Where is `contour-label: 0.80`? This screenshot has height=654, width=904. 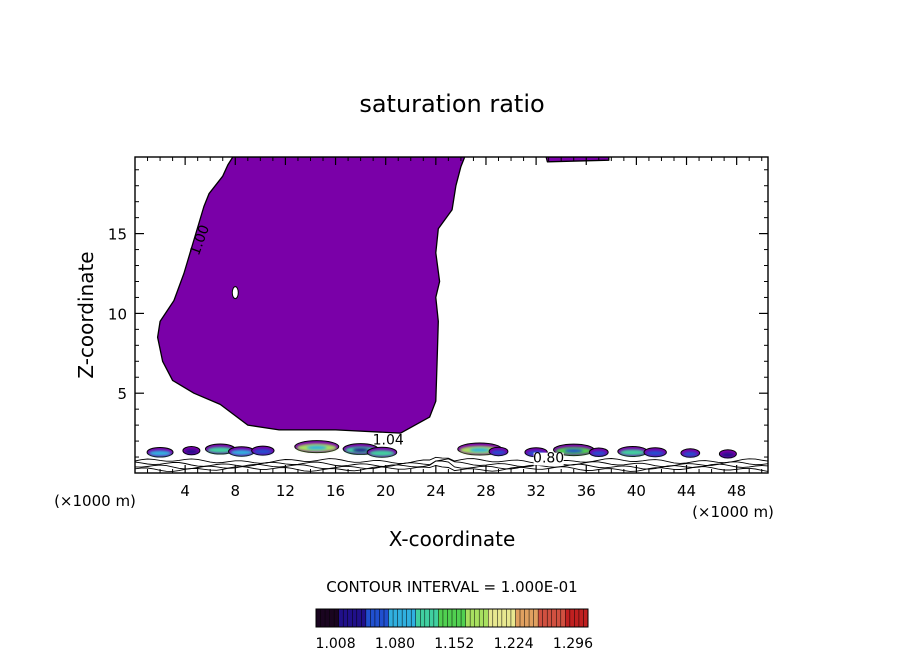
contour-label: 0.80 is located at coordinates (548, 459).